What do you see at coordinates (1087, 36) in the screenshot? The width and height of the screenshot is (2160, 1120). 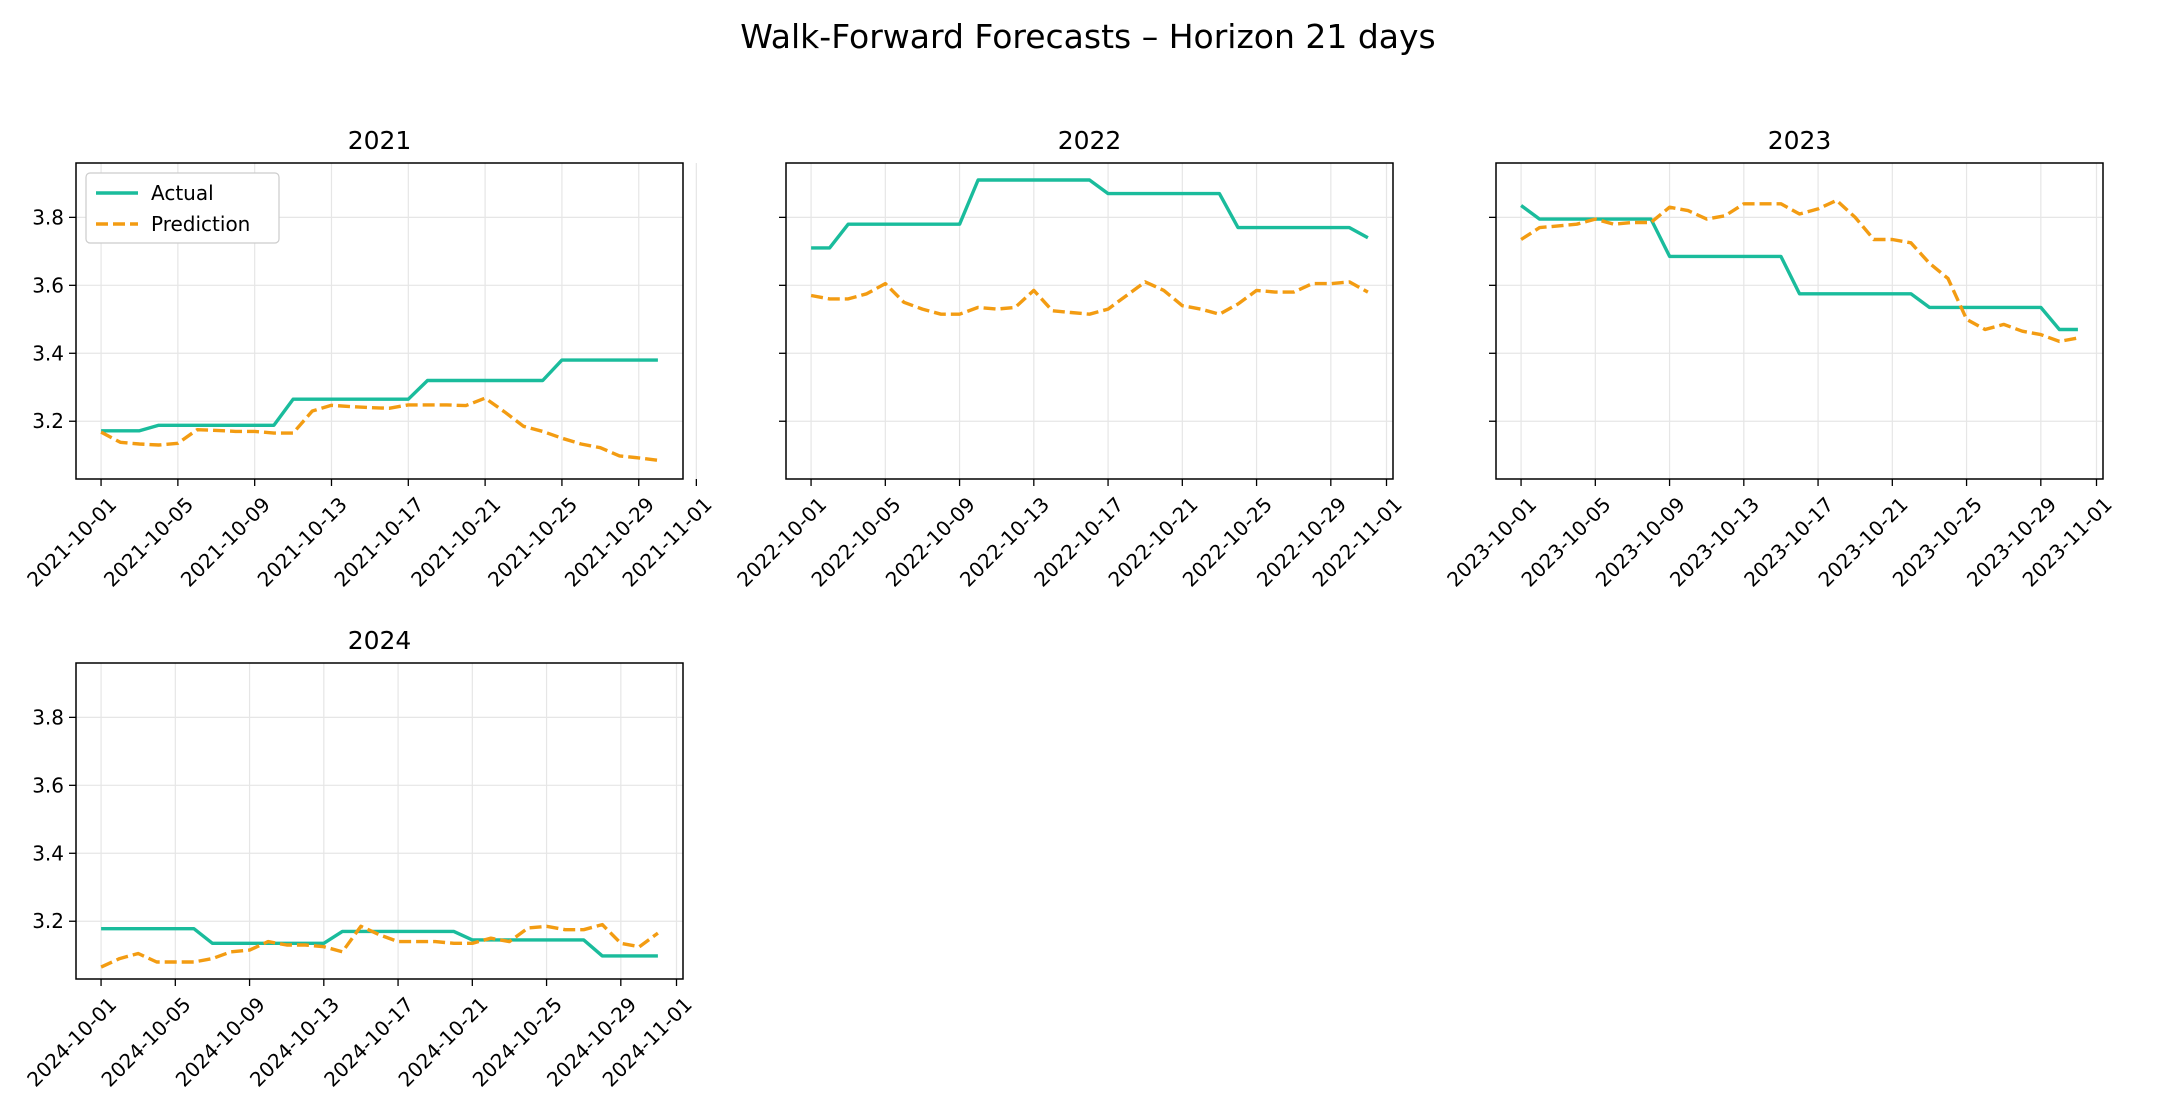 I see `figure-title: Walk-Forward Forecasts – Horizon 21 days` at bounding box center [1087, 36].